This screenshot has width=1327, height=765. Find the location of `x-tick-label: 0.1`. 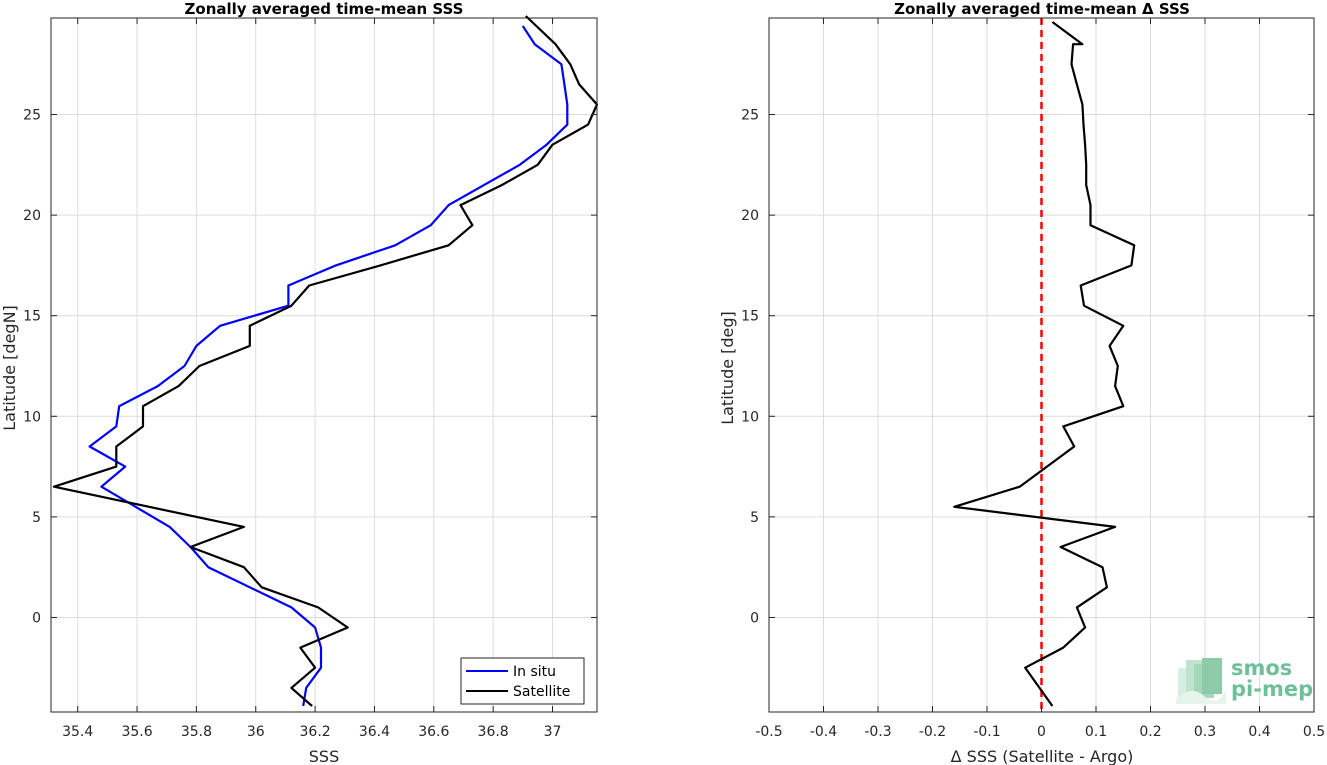

x-tick-label: 0.1 is located at coordinates (1096, 732).